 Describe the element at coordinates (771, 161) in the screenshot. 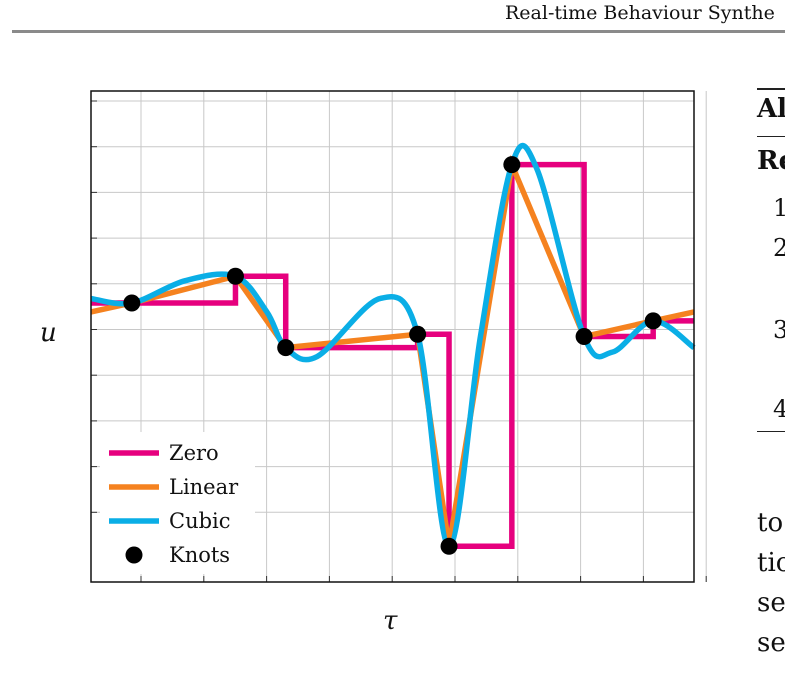

I see `algorithm-require-label: Re` at that location.